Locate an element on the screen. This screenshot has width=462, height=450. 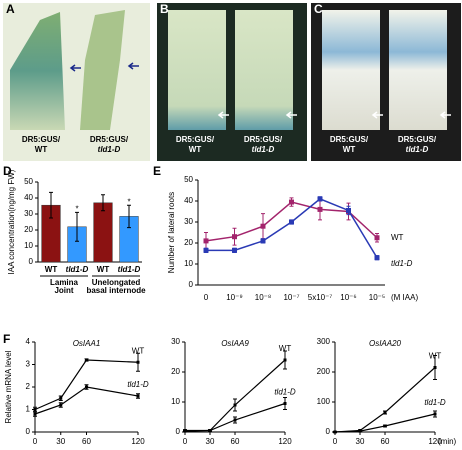
panel-label: D is located at coordinates (7, 171).